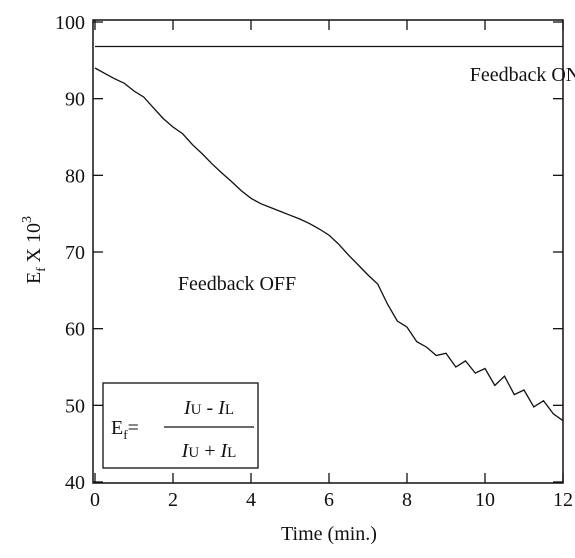  Describe the element at coordinates (34, 278) in the screenshot. I see `y-label-main: E` at that location.